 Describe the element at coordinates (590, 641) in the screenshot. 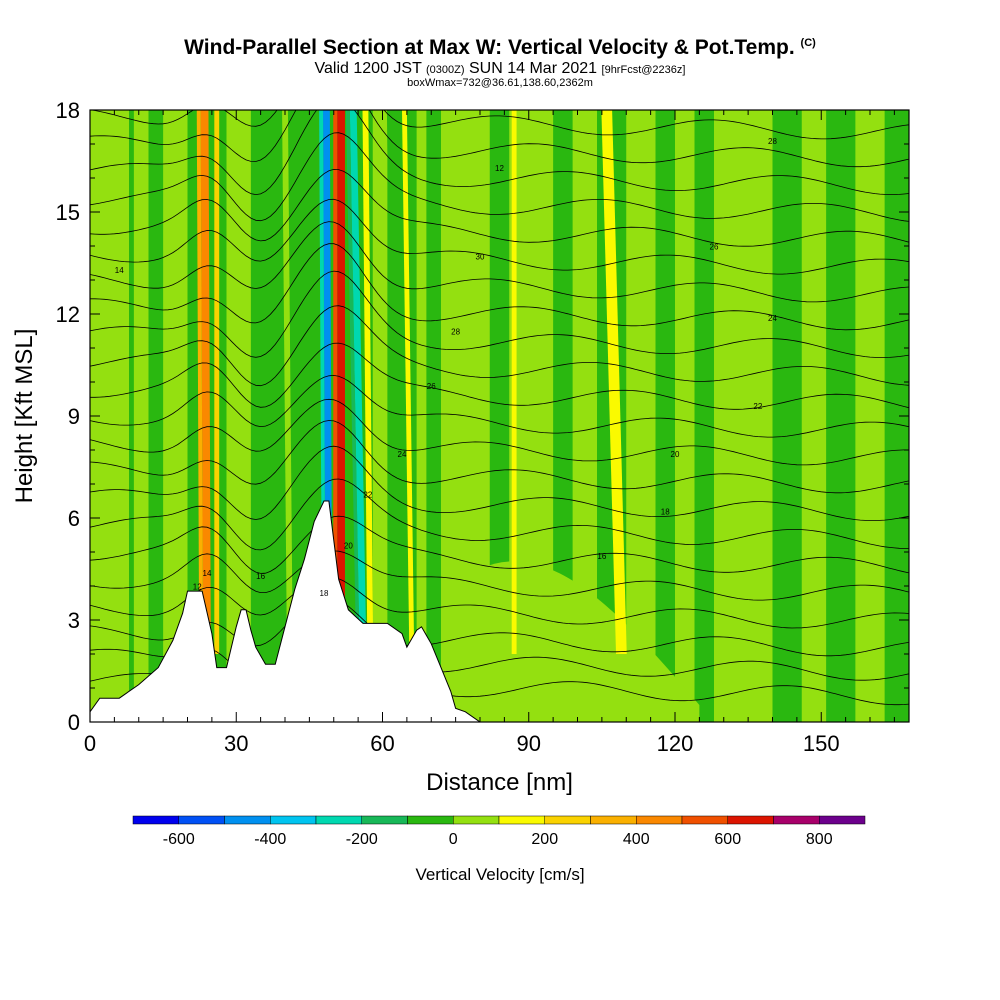

I see `field-weak-ascent-lowlevel` at that location.